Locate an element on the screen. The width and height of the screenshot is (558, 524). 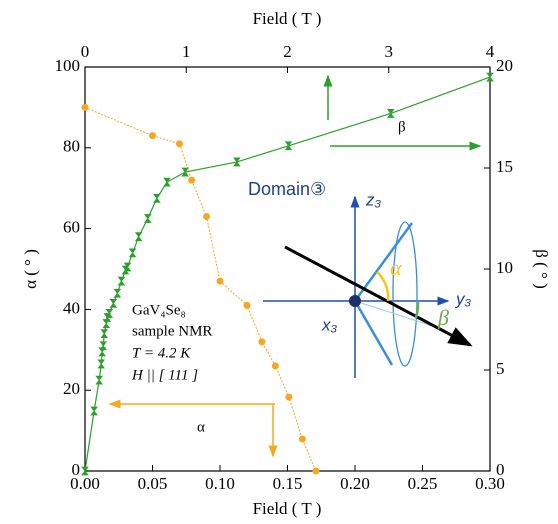
y-tick-label: 100 is located at coordinates (68, 65).